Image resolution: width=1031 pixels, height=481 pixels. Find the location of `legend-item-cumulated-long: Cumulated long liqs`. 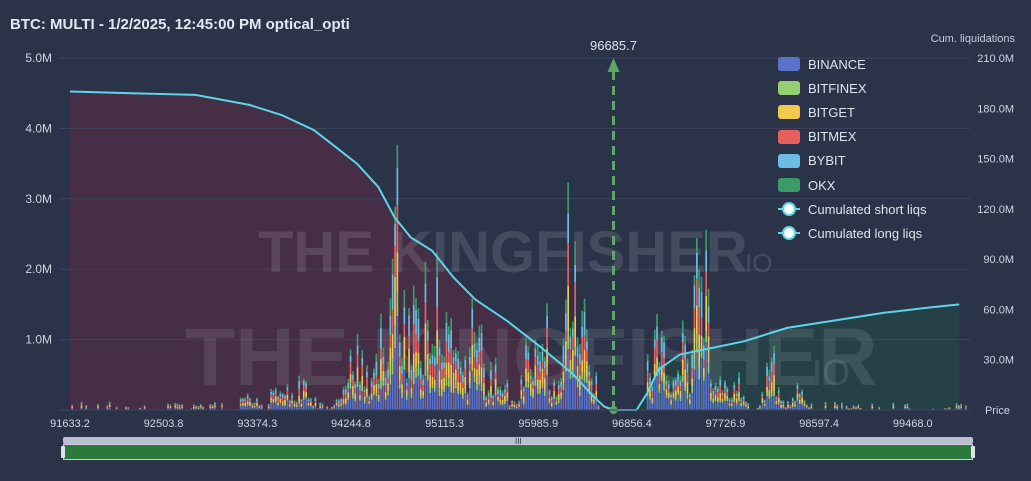

legend-item-cumulated-long: Cumulated long liqs is located at coordinates (852, 233).